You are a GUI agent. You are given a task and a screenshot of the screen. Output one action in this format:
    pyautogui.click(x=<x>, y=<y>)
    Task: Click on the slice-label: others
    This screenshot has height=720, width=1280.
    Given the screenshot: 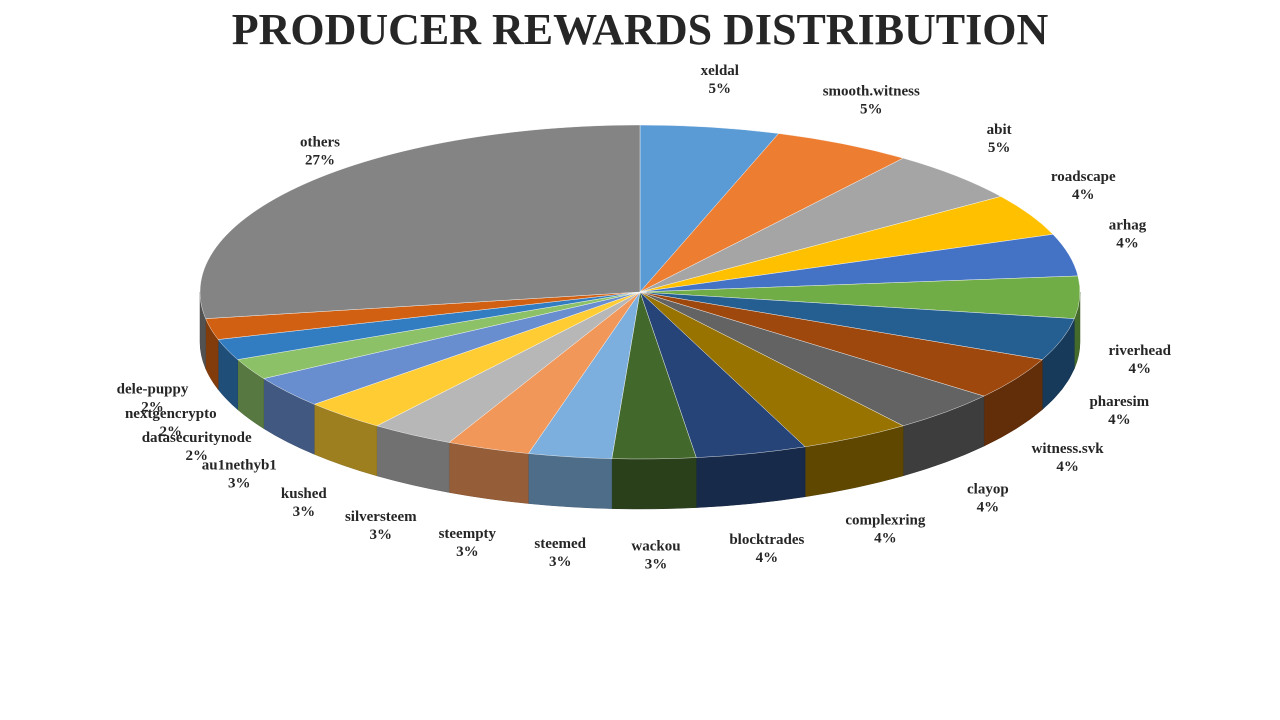 What is the action you would take?
    pyautogui.click(x=320, y=142)
    